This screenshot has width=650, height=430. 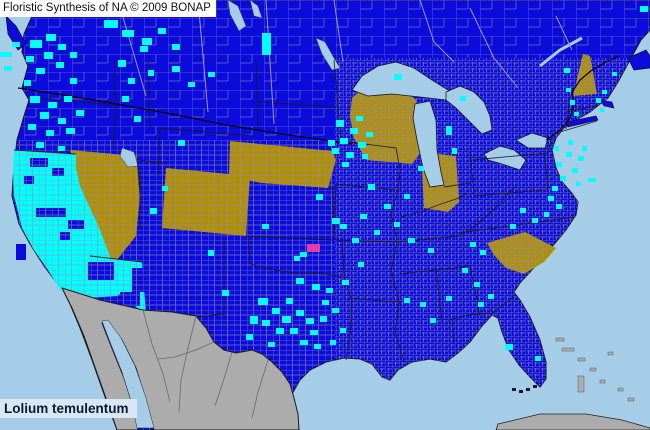 I want to click on mexico-state-borders, so click(x=205, y=364).